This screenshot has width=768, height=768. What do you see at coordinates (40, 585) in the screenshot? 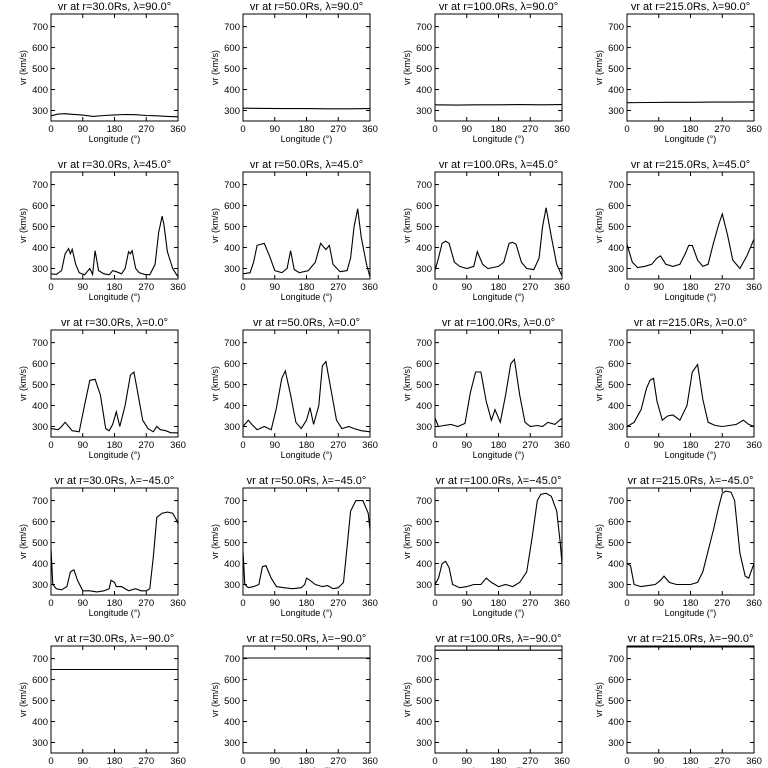
I see `y-tick-label: 300` at bounding box center [40, 585].